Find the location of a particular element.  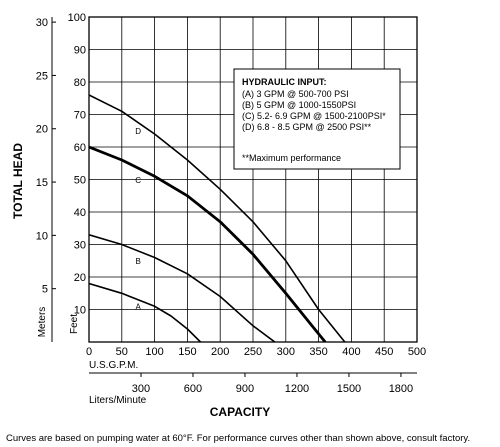

x2-tick-label: 900 is located at coordinates (245, 389).